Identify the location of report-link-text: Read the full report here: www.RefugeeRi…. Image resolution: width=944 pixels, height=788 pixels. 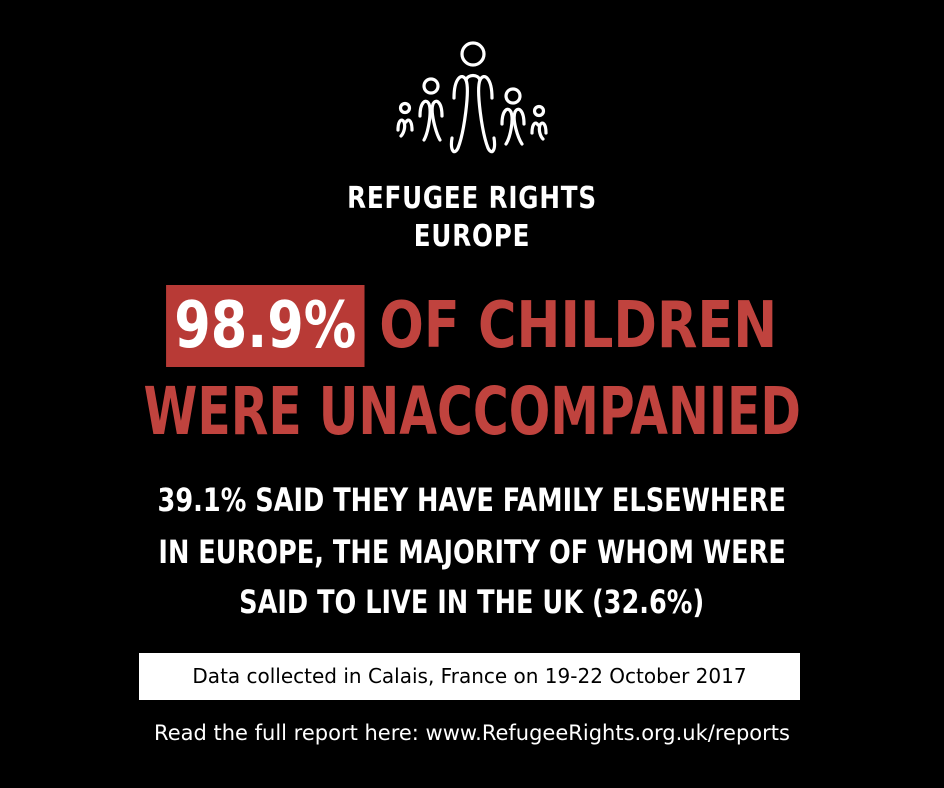
(472, 733).